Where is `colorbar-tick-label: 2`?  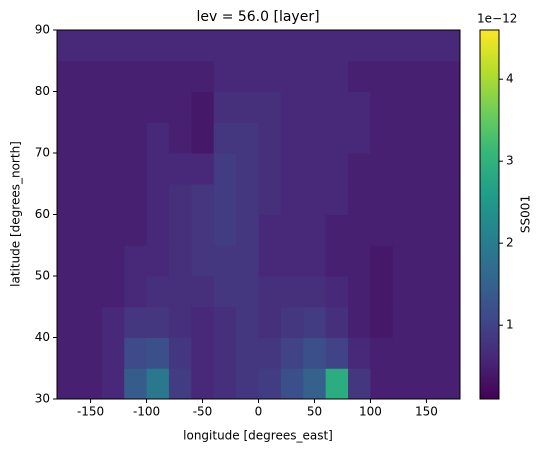
colorbar-tick-label: 2 is located at coordinates (510, 243).